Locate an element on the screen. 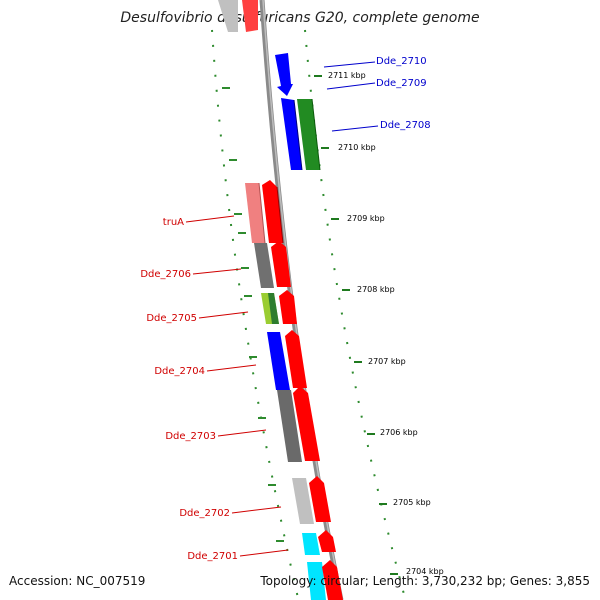 Image resolution: width=600 pixels, height=600 pixels. gene-label: Dde_2701 is located at coordinates (212, 556).